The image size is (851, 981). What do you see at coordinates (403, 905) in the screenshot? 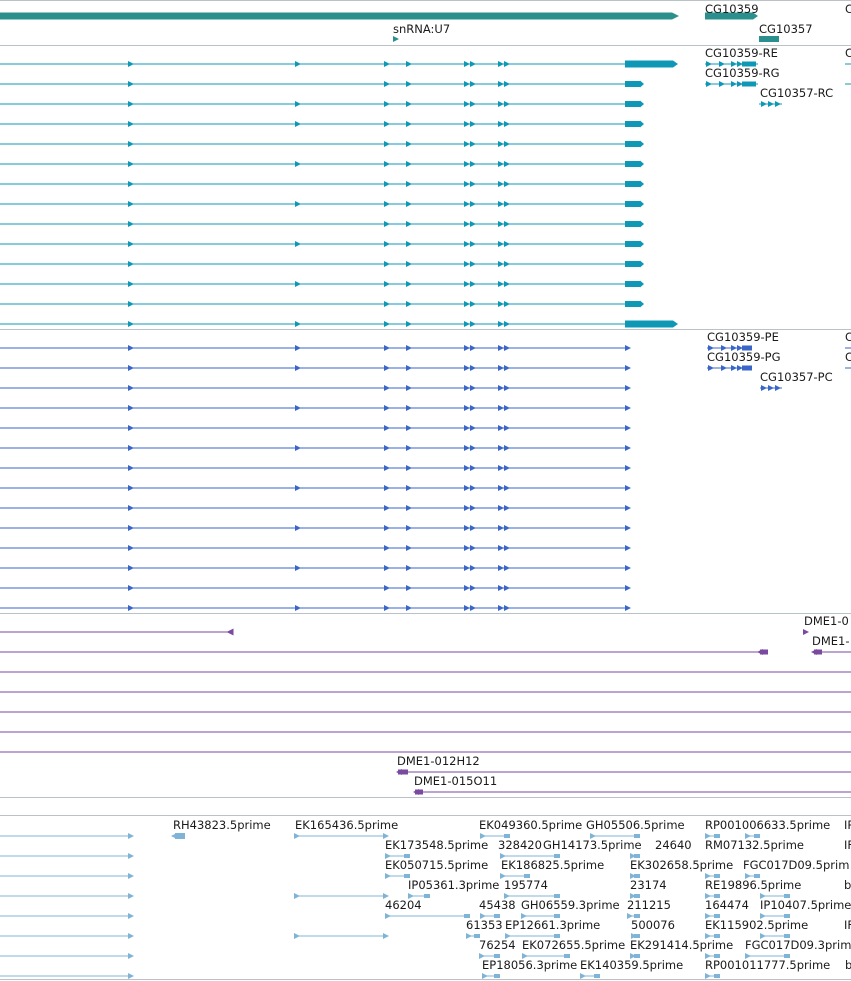
I see `est-label: 46204` at bounding box center [403, 905].